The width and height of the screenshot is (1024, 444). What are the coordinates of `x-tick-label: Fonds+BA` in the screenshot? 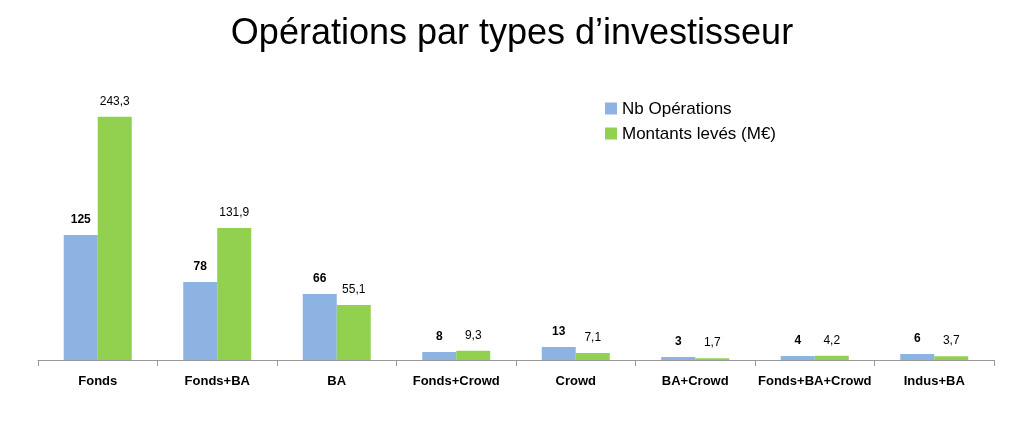 It's located at (217, 380).